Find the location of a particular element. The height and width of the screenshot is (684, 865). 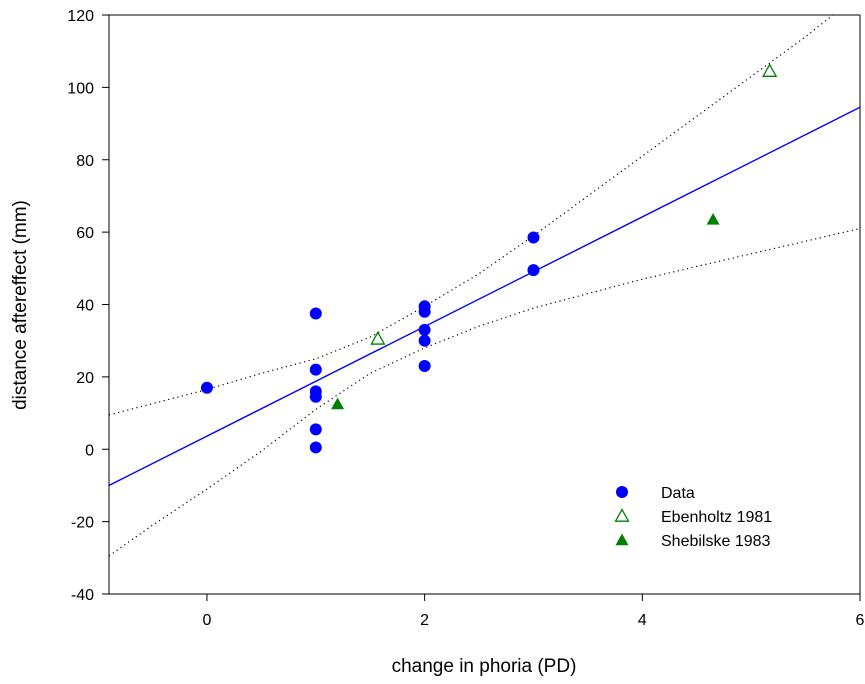

y-tick-label: -20 is located at coordinates (82, 523).